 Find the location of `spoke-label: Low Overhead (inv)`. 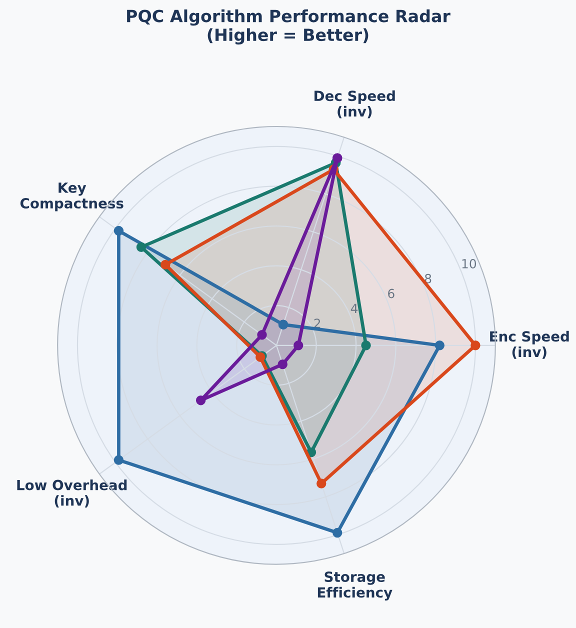

spoke-label: Low Overhead (inv) is located at coordinates (72, 494).